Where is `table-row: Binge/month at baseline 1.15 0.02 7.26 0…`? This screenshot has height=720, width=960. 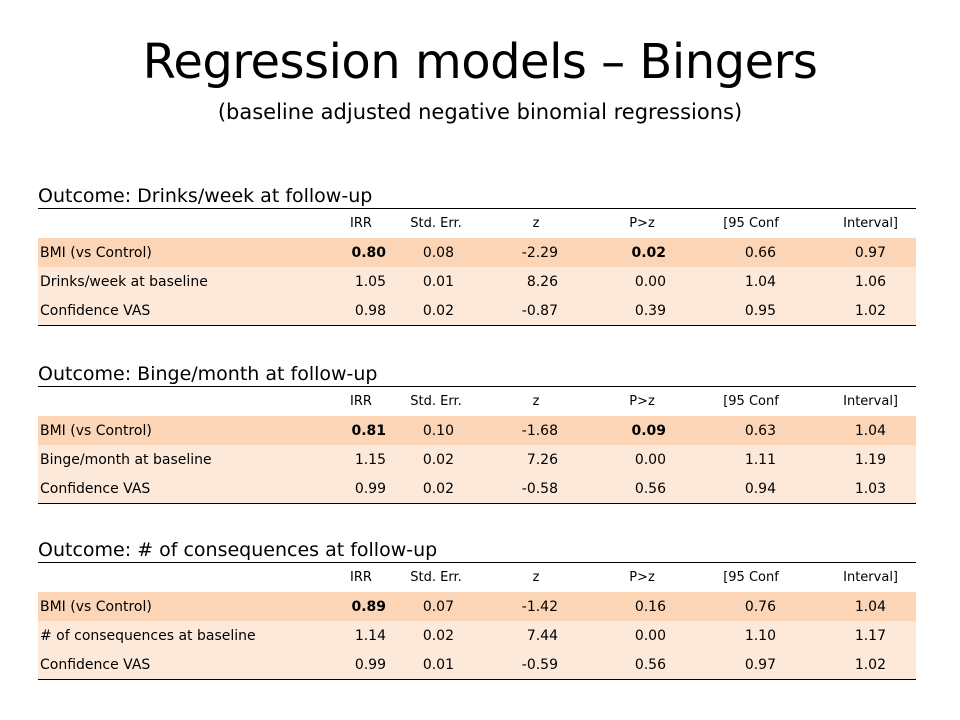 table-row: Binge/month at baseline 1.15 0.02 7.26 0… is located at coordinates (477, 459).